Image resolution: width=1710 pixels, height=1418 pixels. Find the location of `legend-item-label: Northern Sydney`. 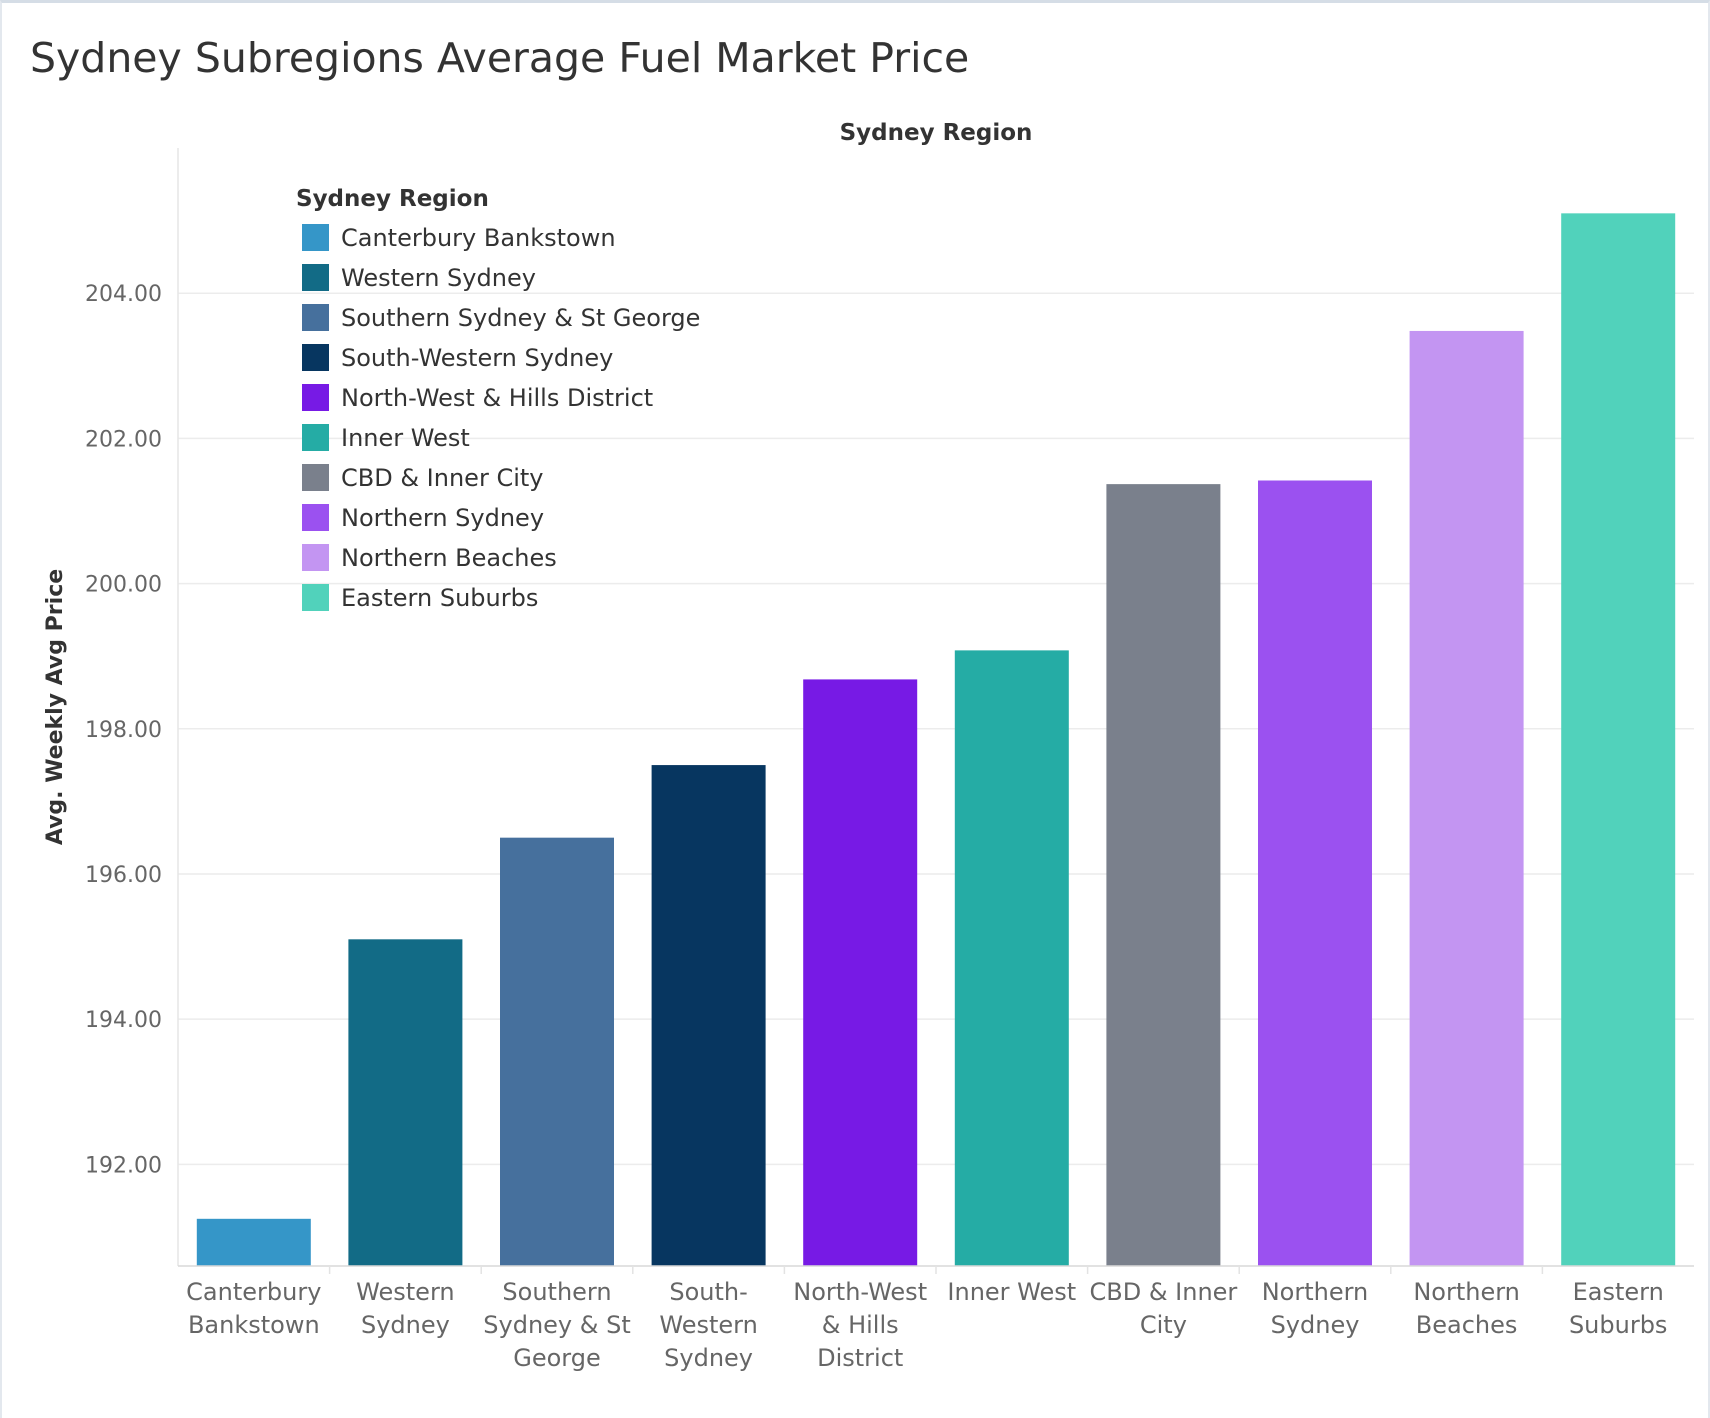

legend-item-label: Northern Sydney is located at coordinates (442, 518).